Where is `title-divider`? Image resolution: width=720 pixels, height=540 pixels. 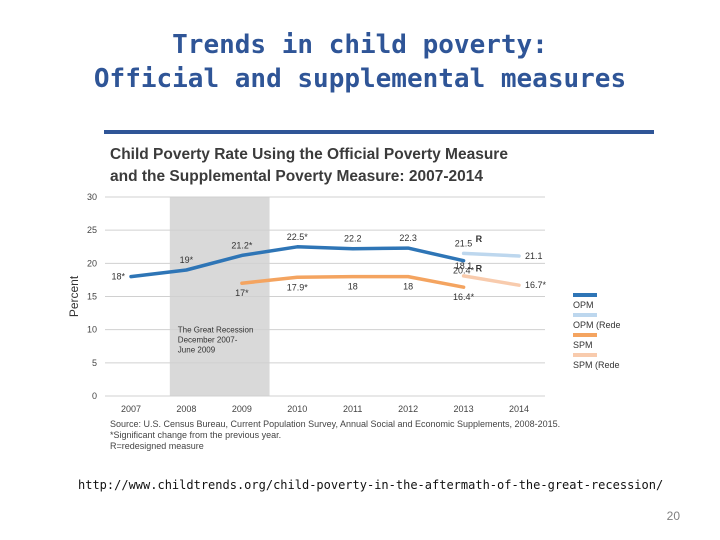
title-divider is located at coordinates (379, 132).